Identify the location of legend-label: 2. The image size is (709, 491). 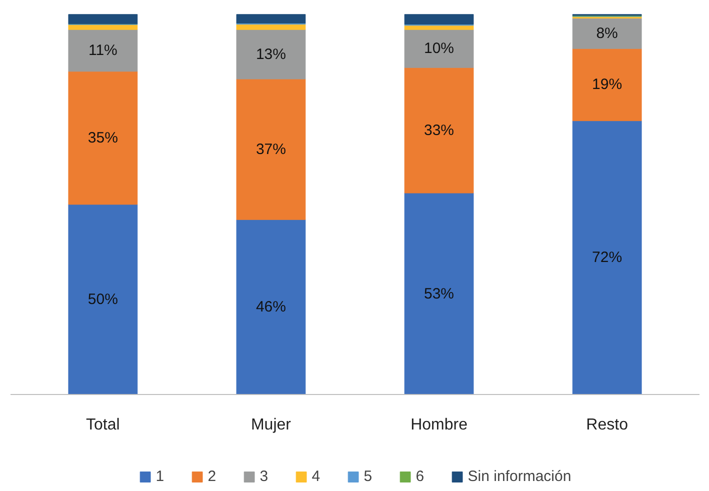
(213, 476).